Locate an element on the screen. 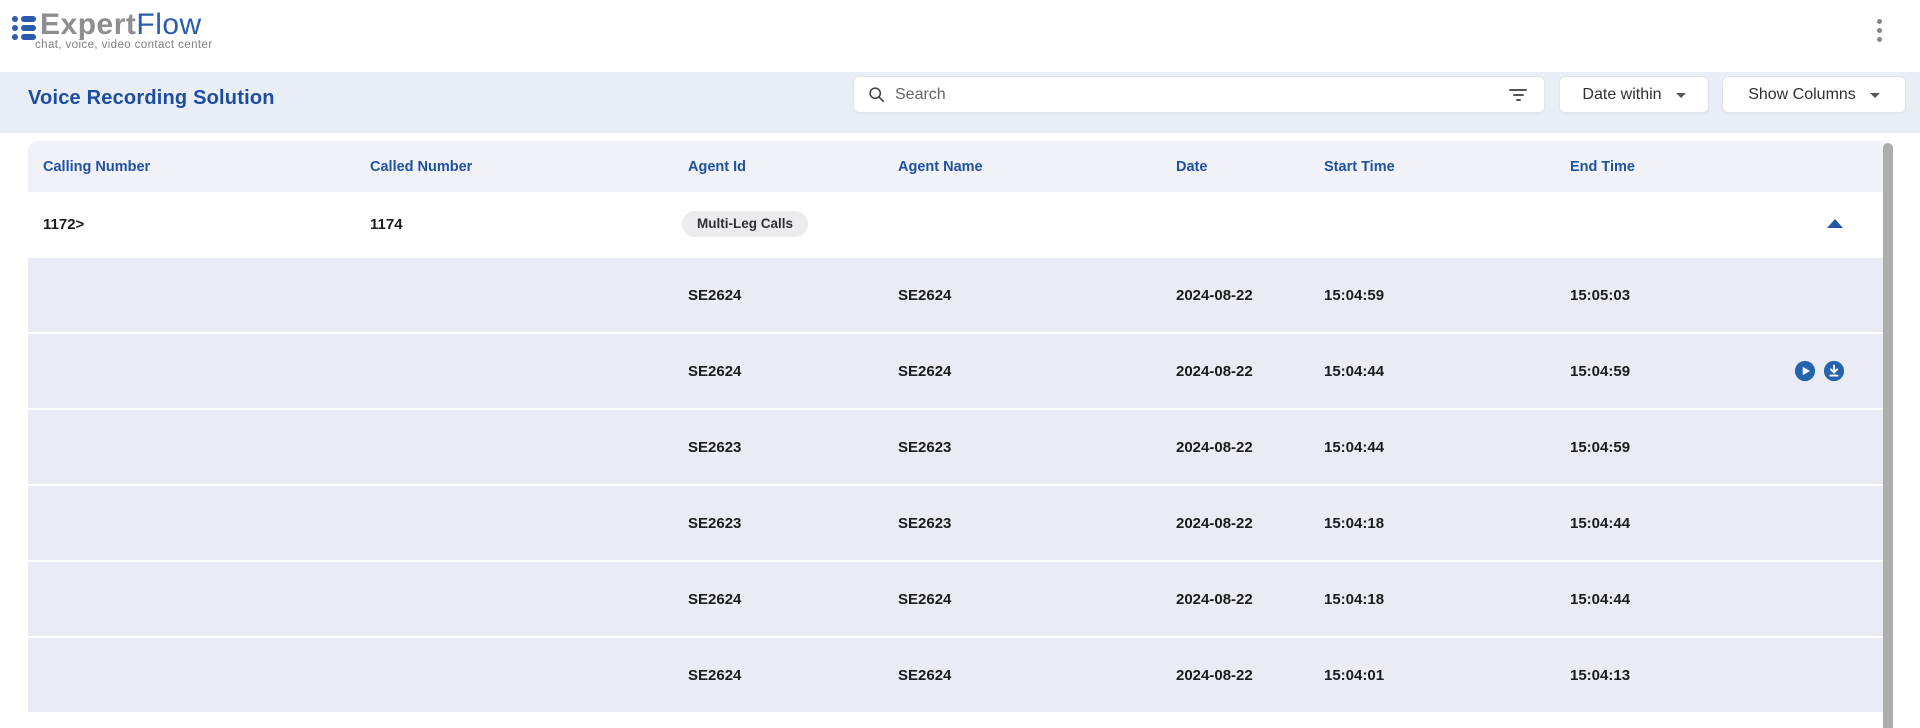 The width and height of the screenshot is (1920, 728). brand-tagline: chat, voice, video contact center is located at coordinates (124, 45).